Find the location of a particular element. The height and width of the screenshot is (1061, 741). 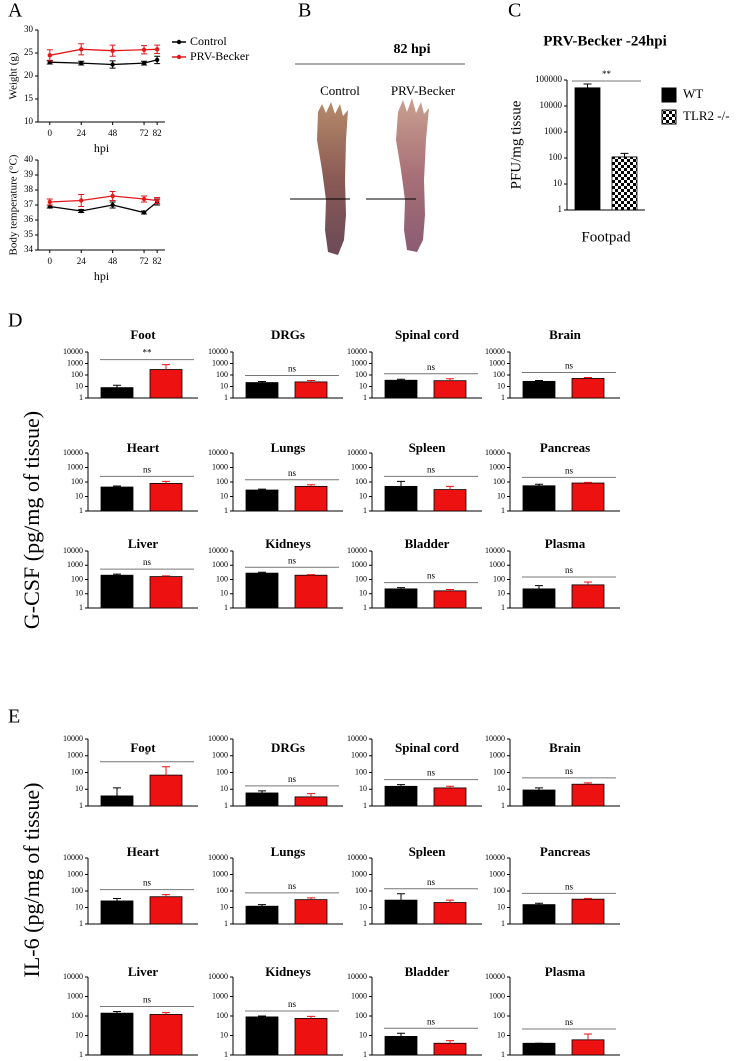

group-y-label: G-CSF (pg/mg of tissue) is located at coordinates (31, 520).